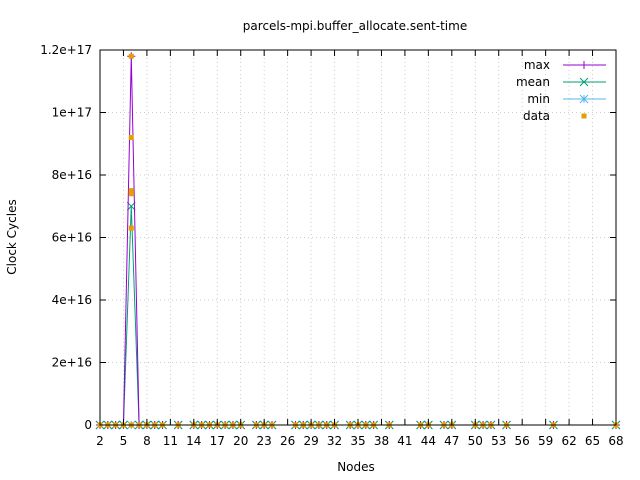 This screenshot has width=640, height=480. I want to click on x-tick-label: 47, so click(451, 441).